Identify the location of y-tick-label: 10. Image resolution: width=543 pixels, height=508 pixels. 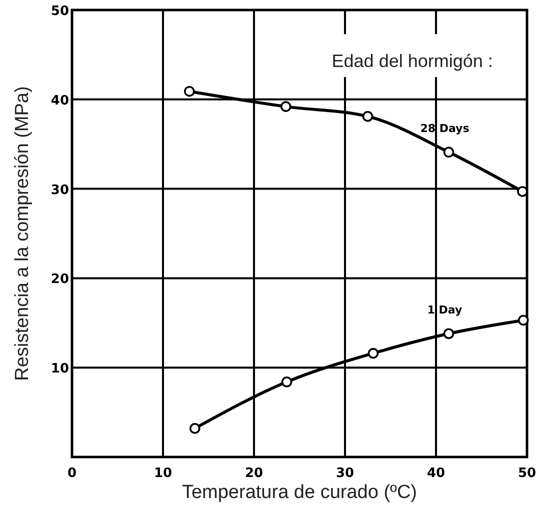
(59, 369).